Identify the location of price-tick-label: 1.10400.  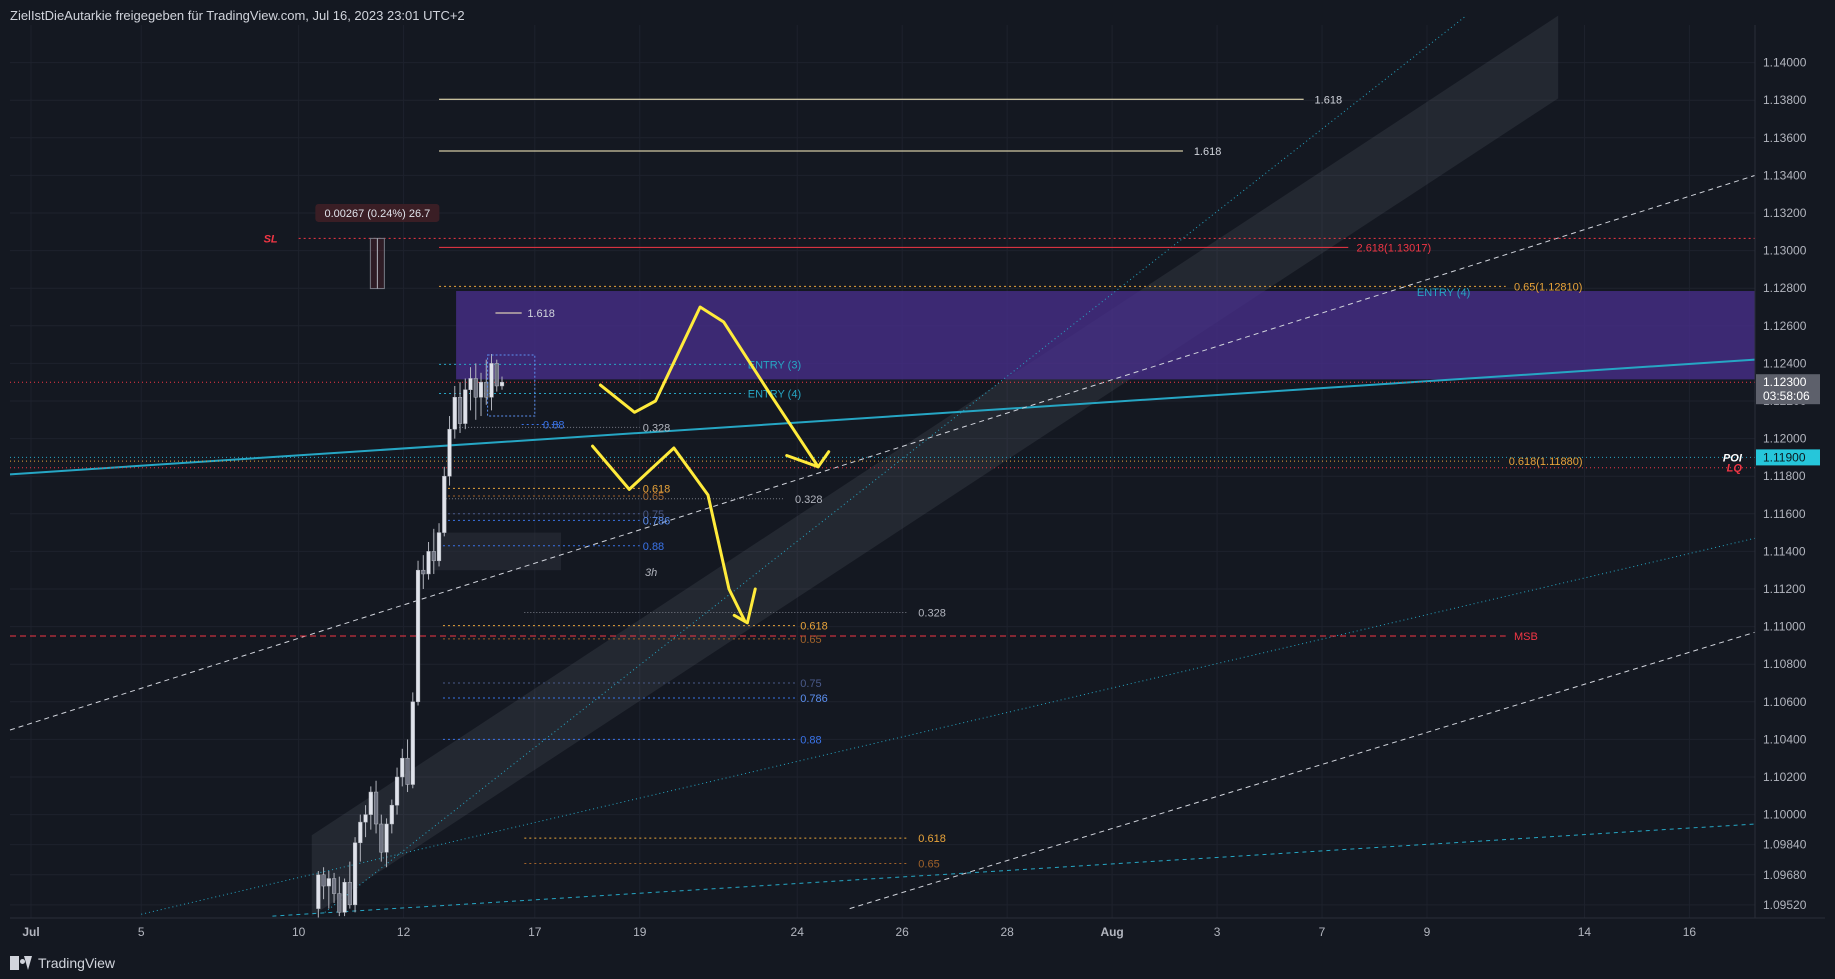
(1785, 739).